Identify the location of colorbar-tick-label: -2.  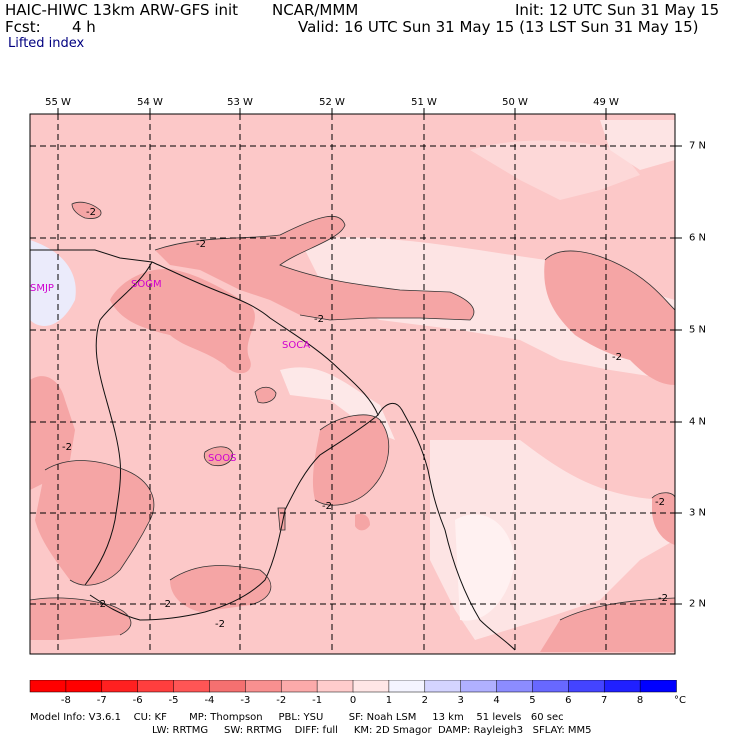
(281, 700).